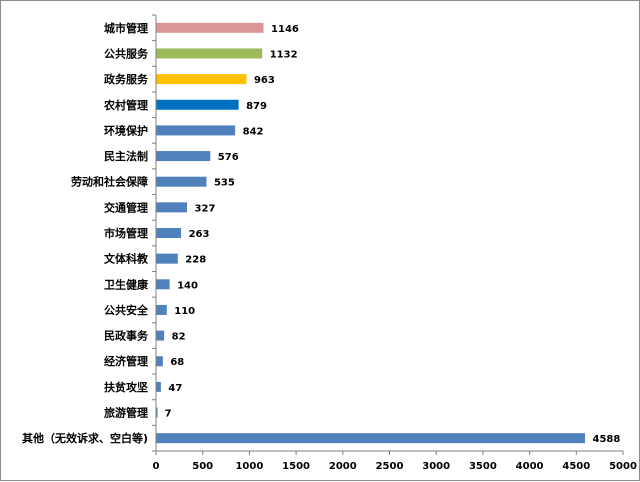  I want to click on category-label: 旅游管理, so click(126, 413).